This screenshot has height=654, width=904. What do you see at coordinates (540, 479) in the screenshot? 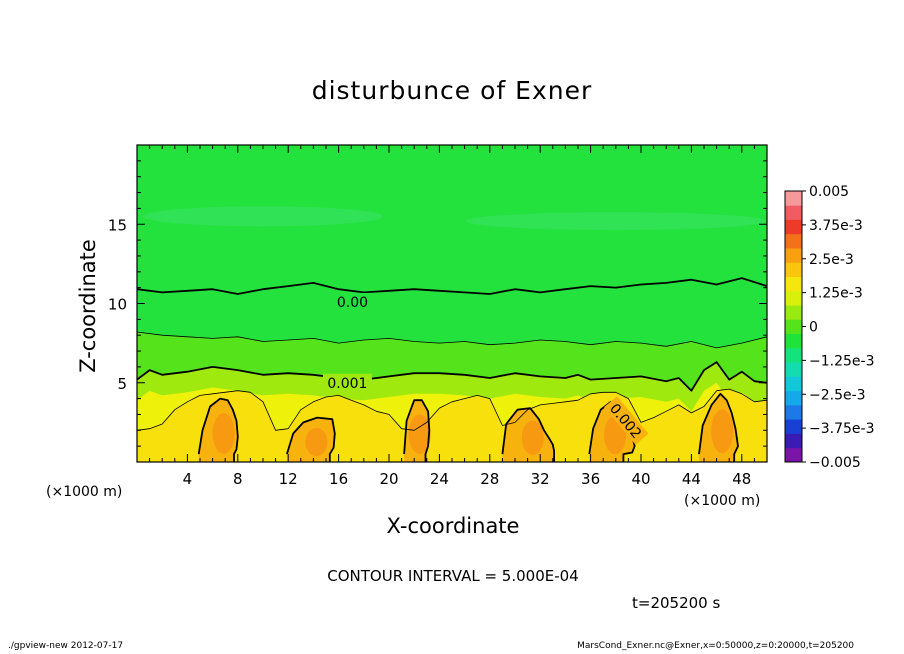
I see `x-tick-label-32: 32` at bounding box center [540, 479].